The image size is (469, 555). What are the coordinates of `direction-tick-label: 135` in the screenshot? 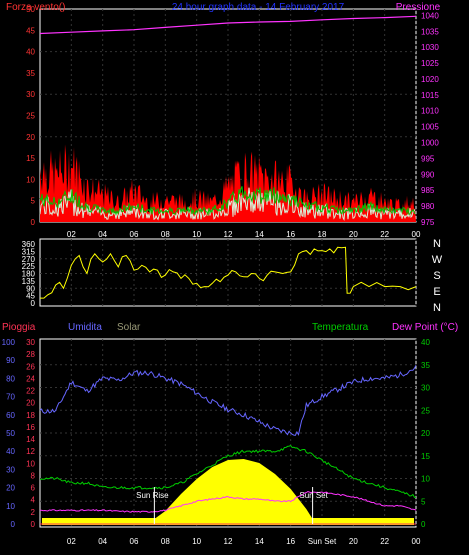 It's located at (29, 281).